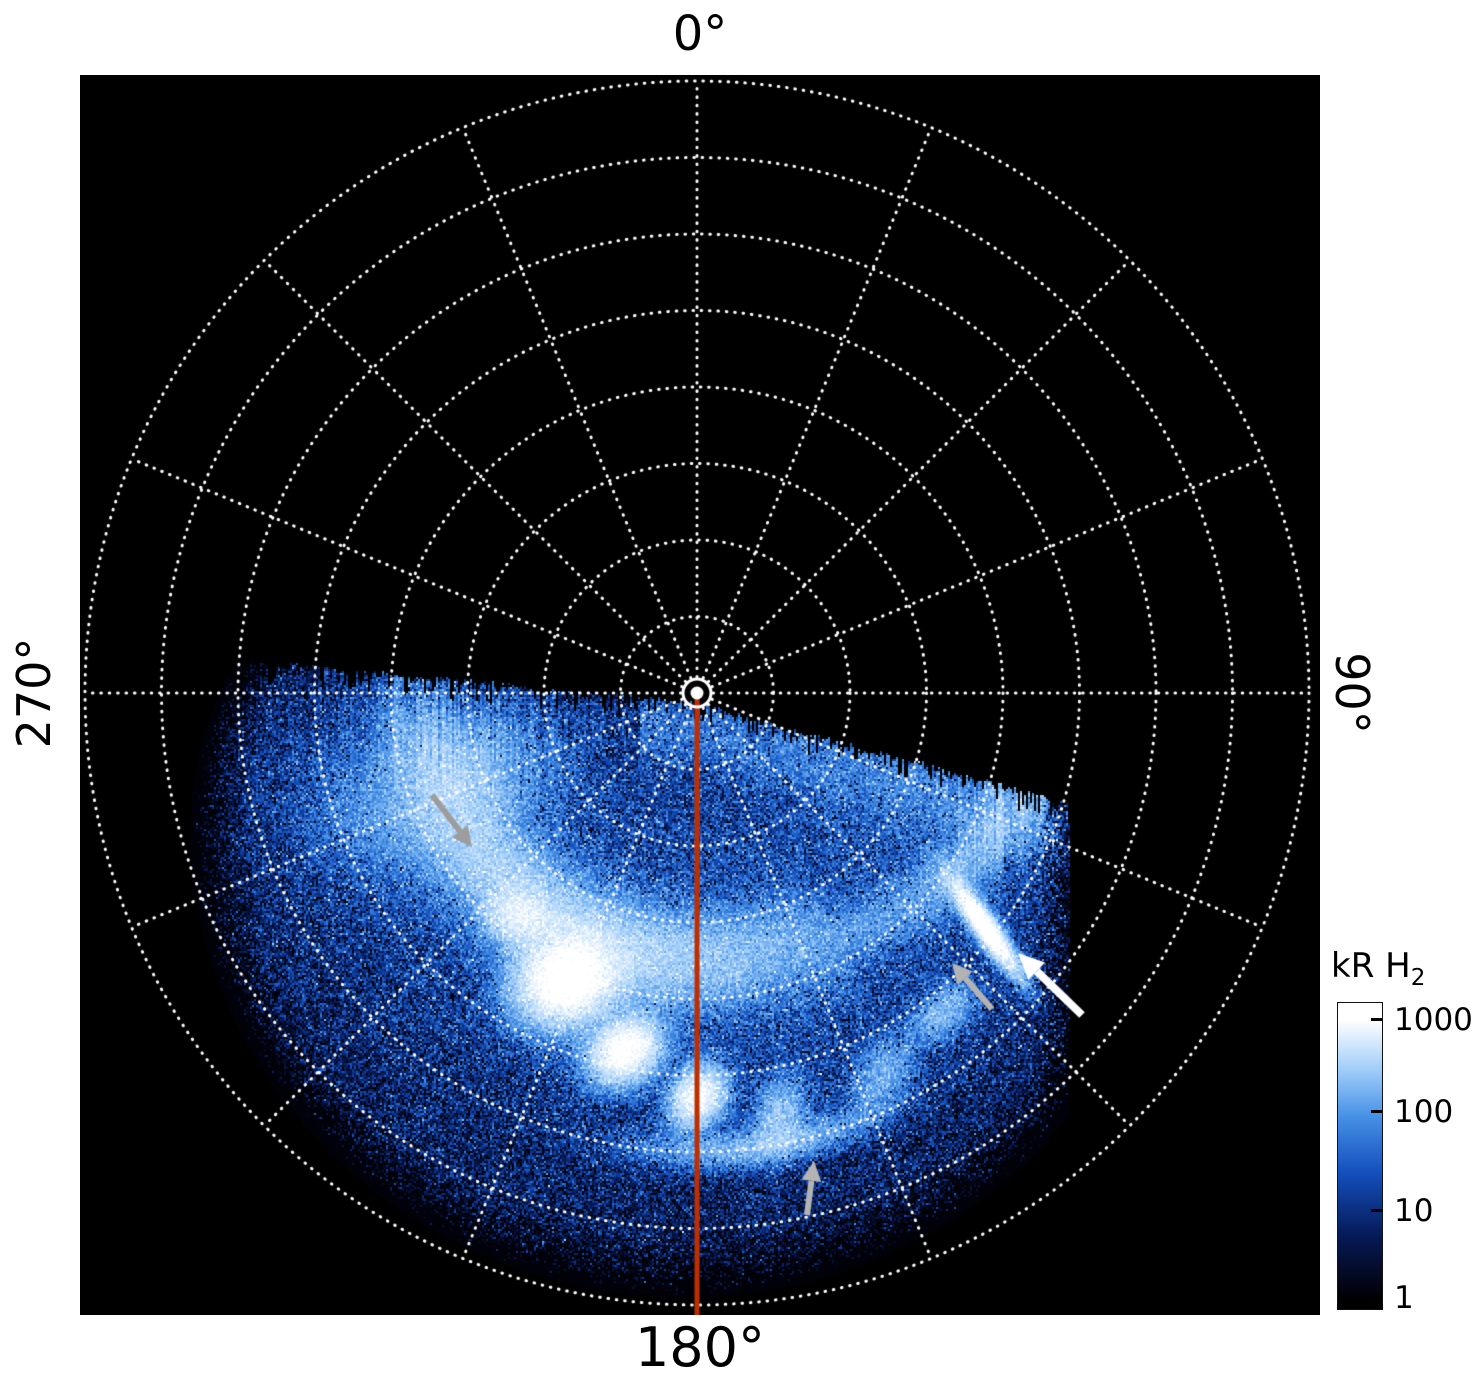 Image resolution: width=1481 pixels, height=1386 pixels. I want to click on angle-label-180: 180°, so click(700, 1347).